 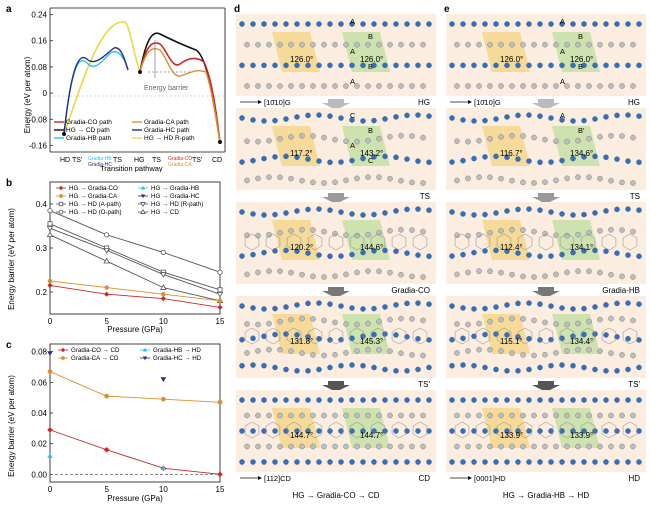 I want to click on angle-right: 134.6°, so click(x=581, y=153).